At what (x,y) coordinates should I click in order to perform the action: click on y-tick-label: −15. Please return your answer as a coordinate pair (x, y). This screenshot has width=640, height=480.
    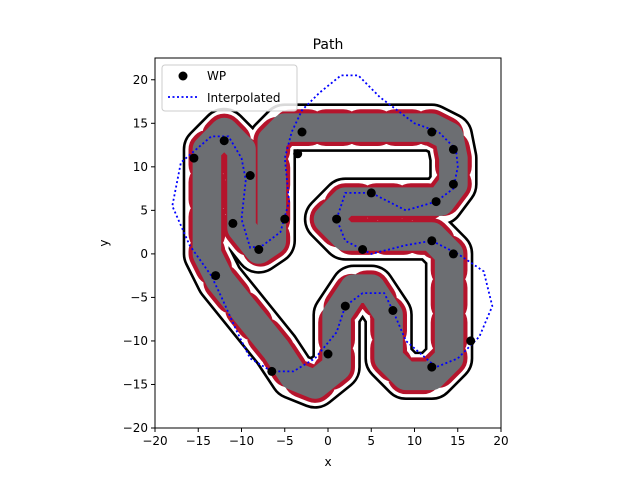
    Looking at the image, I should click on (135, 384).